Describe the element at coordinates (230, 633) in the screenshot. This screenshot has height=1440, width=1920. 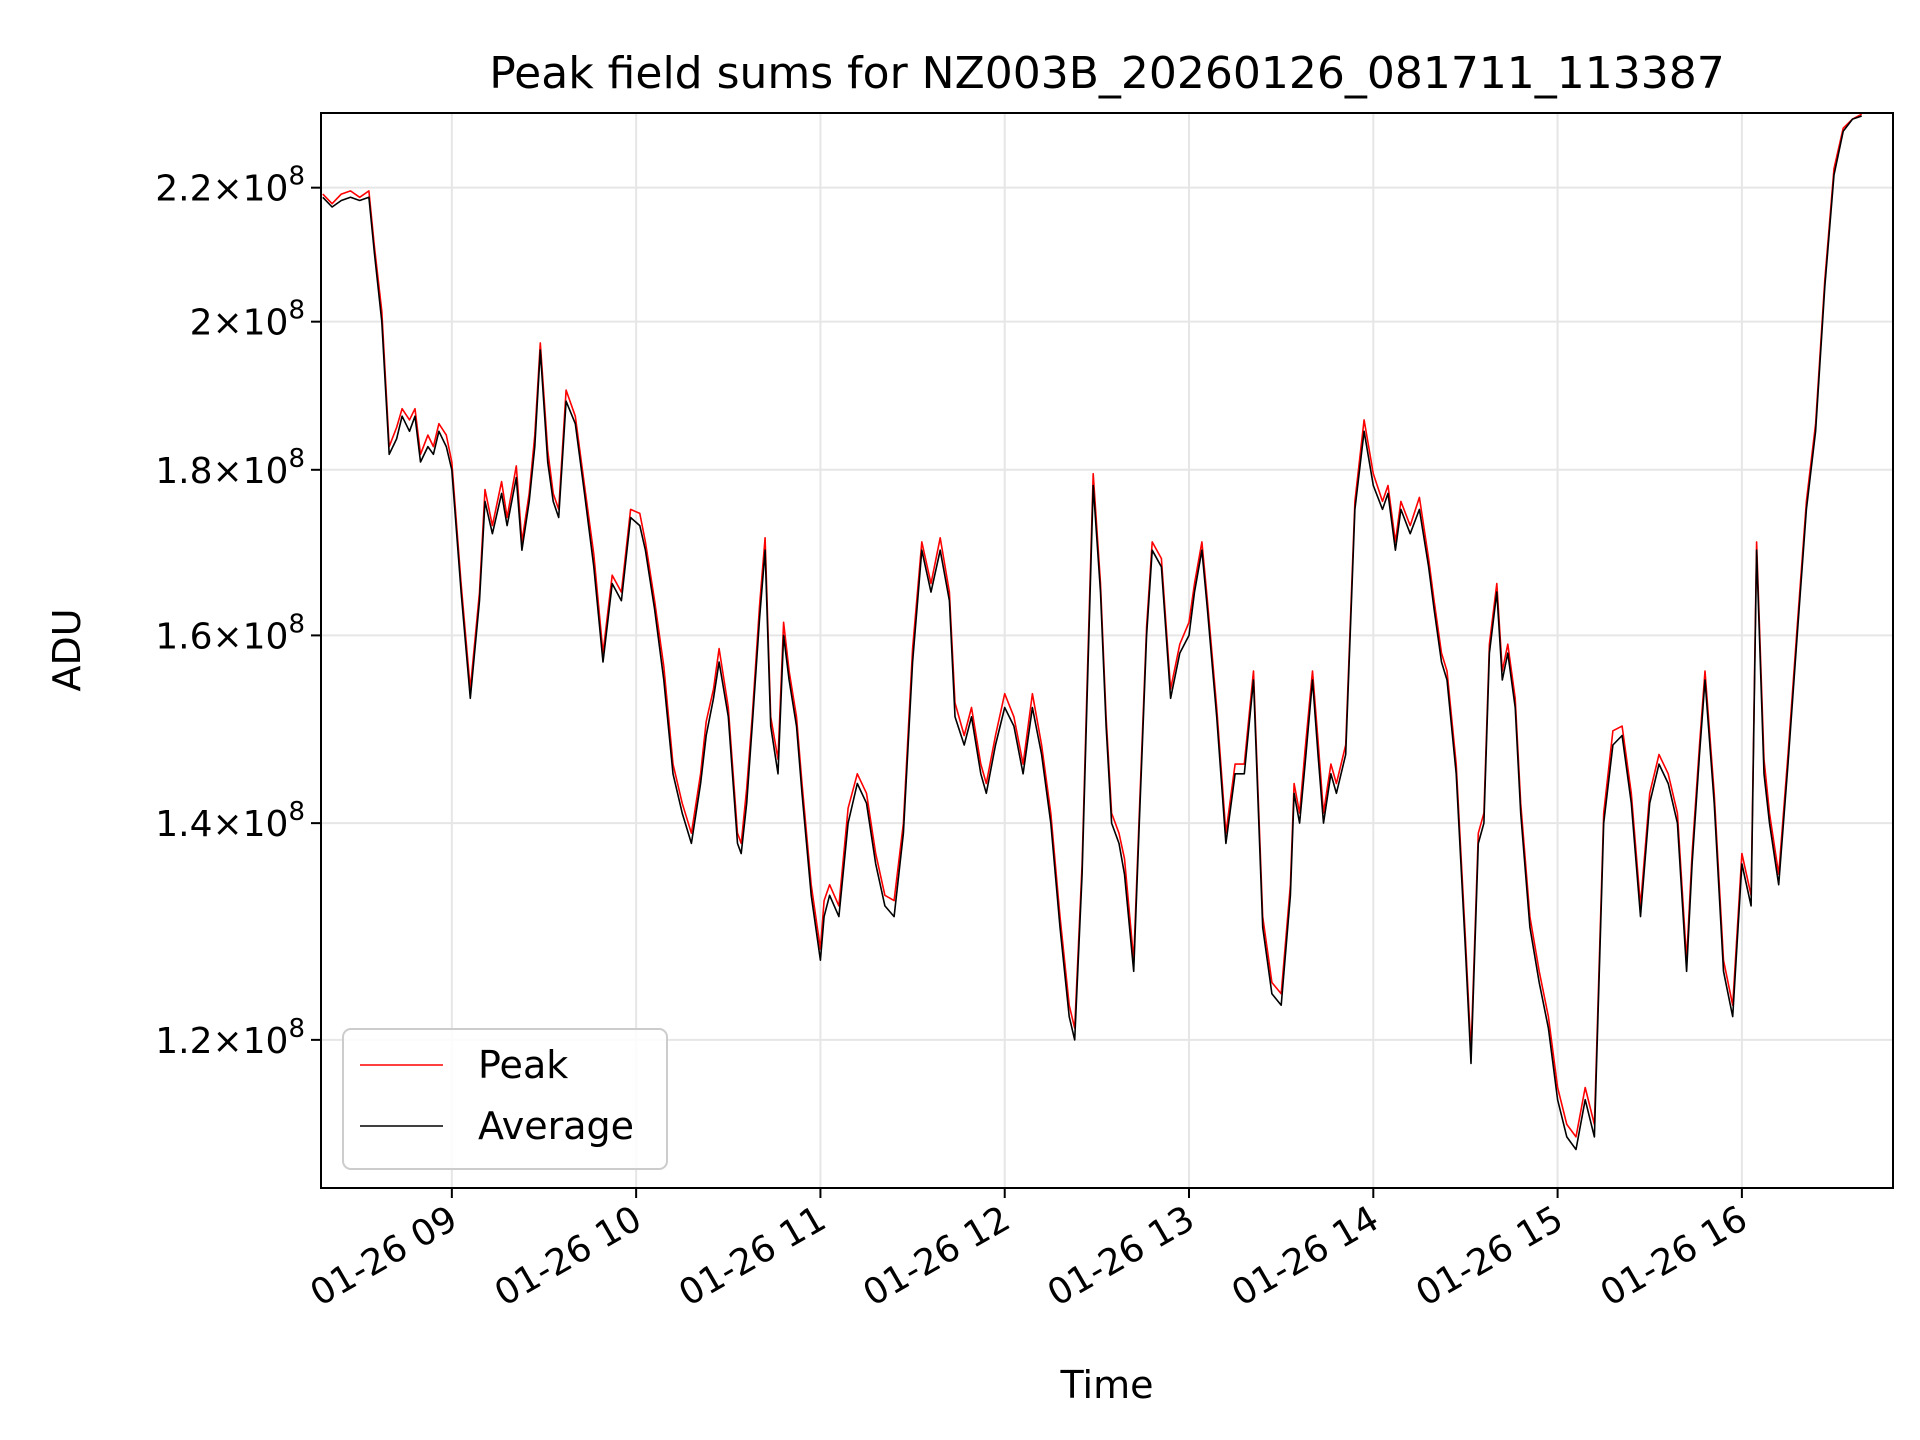
I see `y-tick-label: 1.6×108` at that location.